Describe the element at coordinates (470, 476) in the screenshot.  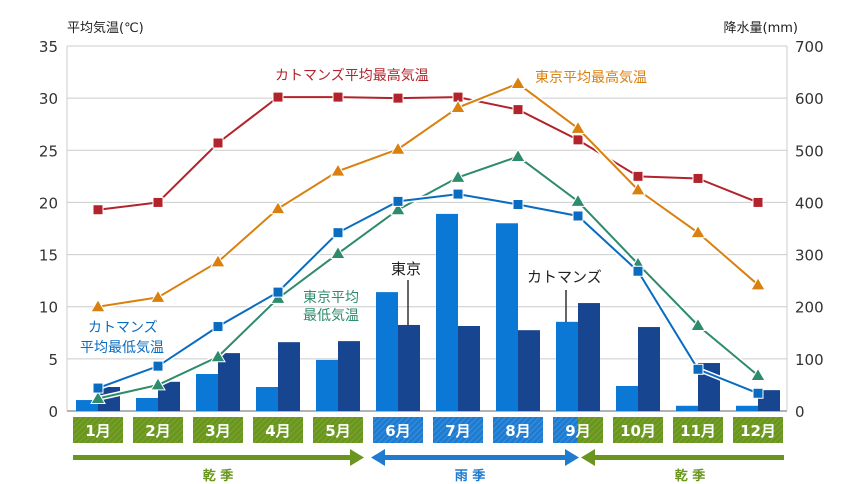
I see `season-label: 雨 季` at that location.